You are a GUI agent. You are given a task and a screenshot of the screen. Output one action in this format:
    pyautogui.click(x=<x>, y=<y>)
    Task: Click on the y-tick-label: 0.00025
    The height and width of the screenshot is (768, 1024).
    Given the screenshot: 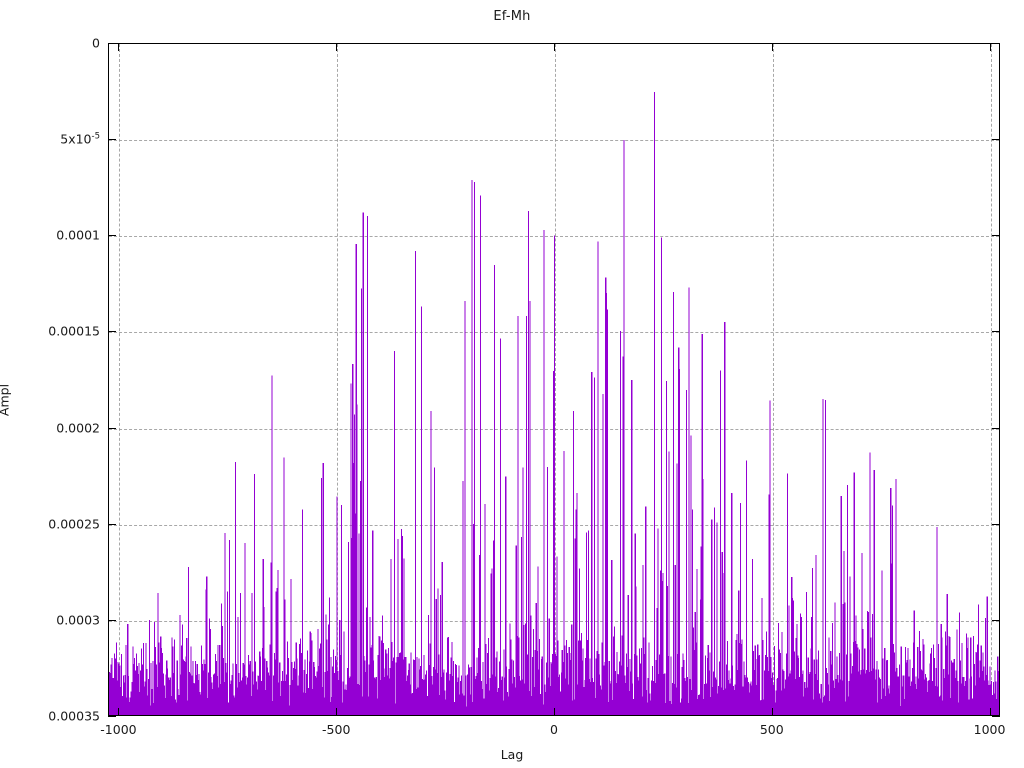 What is the action you would take?
    pyautogui.click(x=74, y=524)
    